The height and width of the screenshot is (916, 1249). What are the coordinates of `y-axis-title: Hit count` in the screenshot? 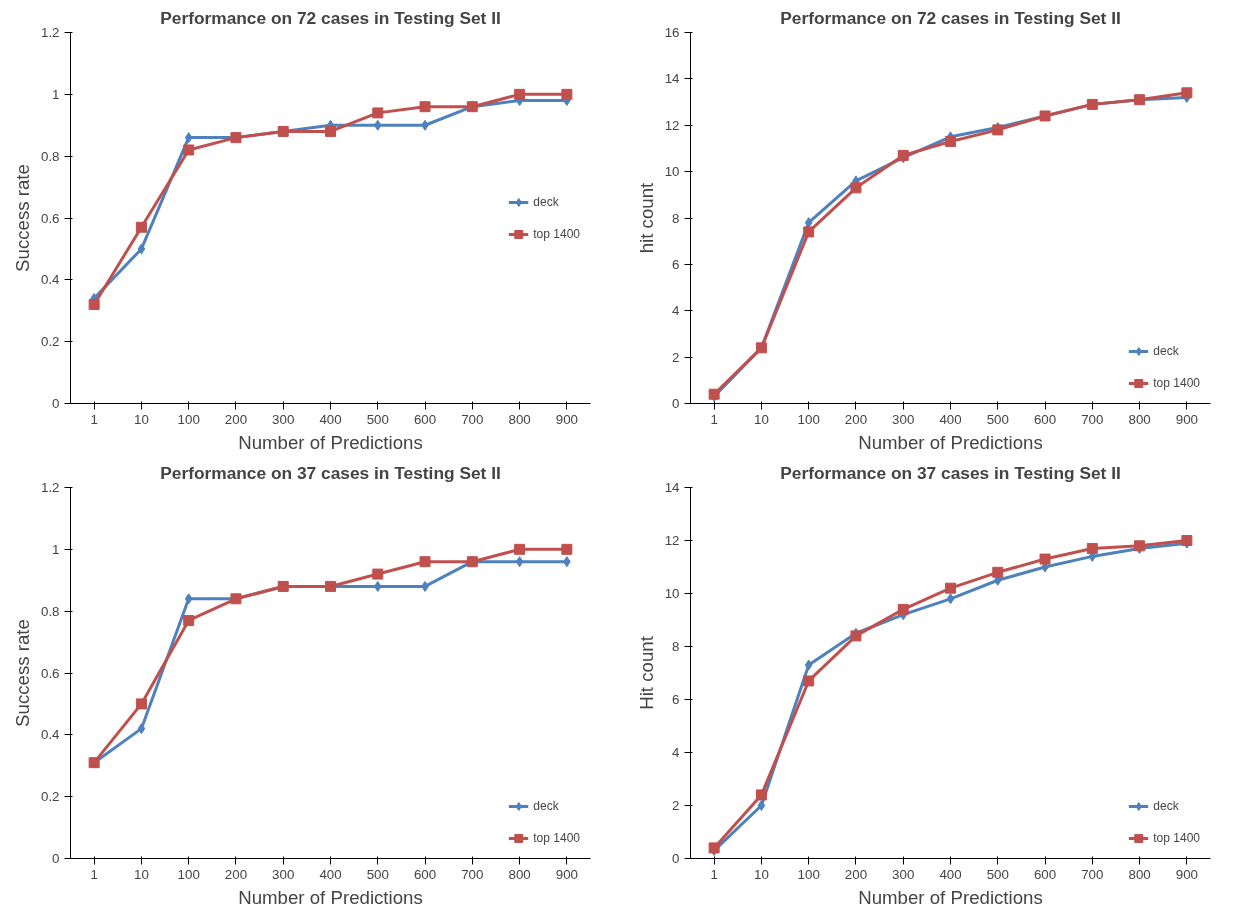 It's located at (646, 672).